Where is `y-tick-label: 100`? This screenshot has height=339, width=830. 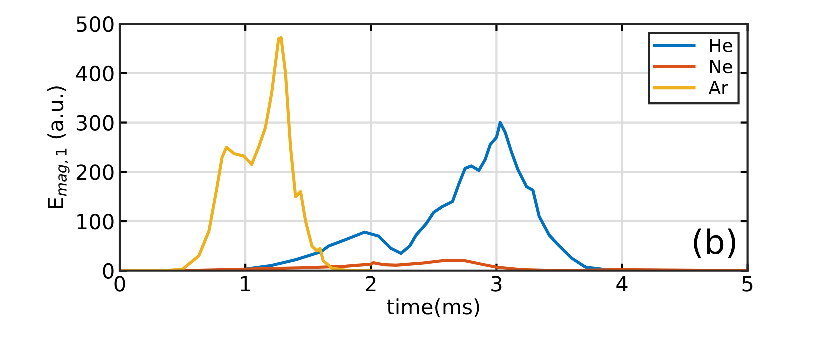
y-tick-label: 100 is located at coordinates (96, 222).